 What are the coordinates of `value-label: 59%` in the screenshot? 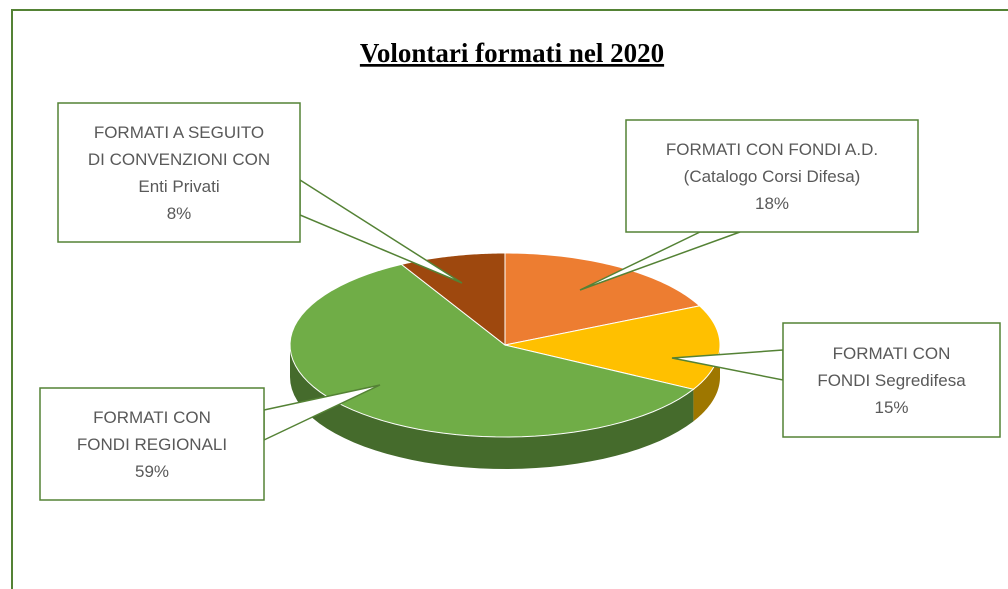 It's located at (152, 471).